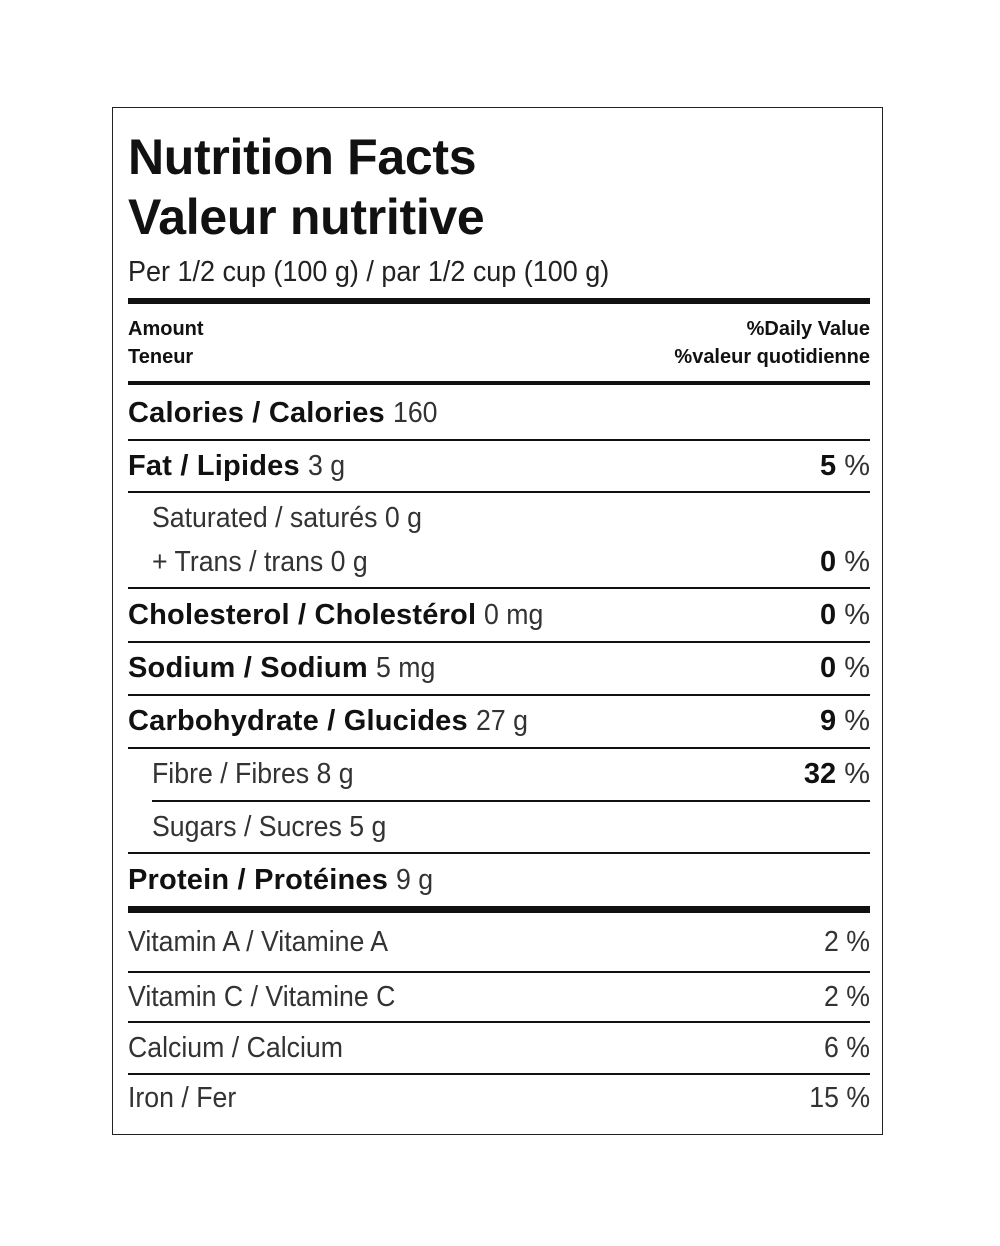 Image resolution: width=1000 pixels, height=1246 pixels. I want to click on daily-value: 6 %, so click(847, 1047).